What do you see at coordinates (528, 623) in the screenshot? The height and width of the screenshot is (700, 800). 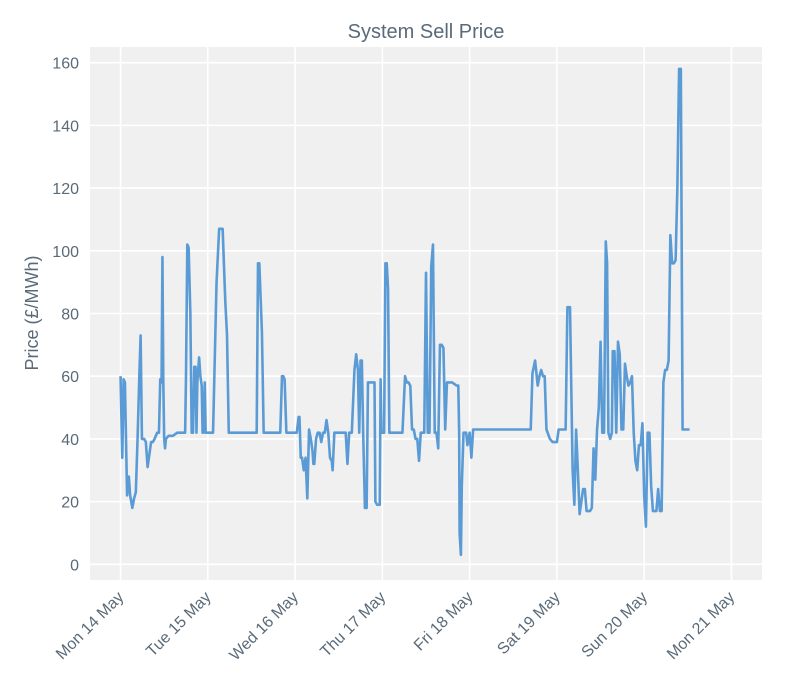 I see `x-tick-label: Sat 19 May` at bounding box center [528, 623].